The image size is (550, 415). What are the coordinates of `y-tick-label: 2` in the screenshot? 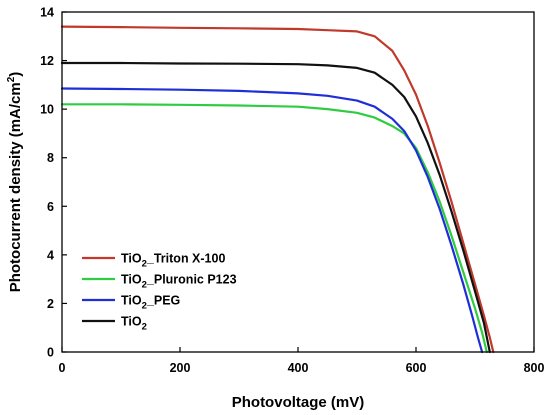 It's located at (50, 304).